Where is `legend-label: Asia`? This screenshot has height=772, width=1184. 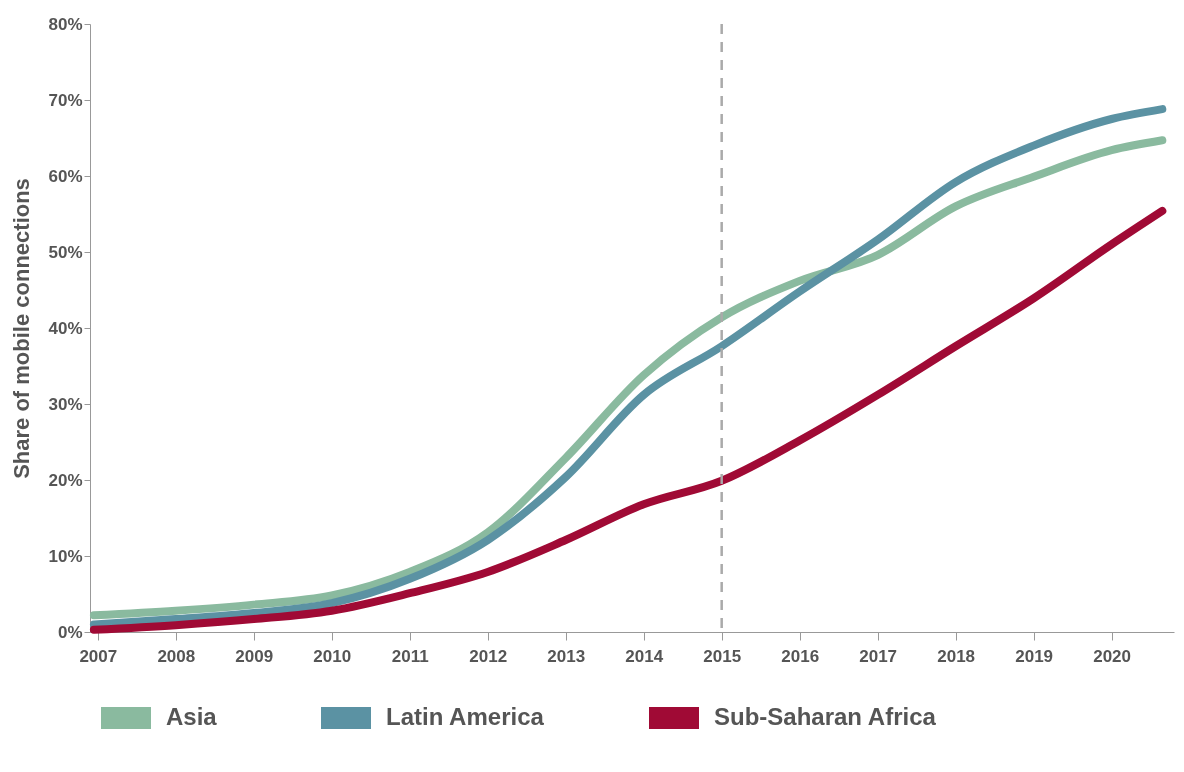
legend-label: Asia is located at coordinates (192, 716).